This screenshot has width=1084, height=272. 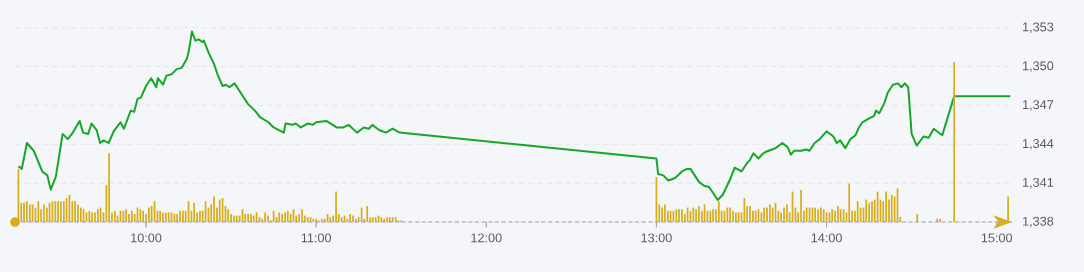 What do you see at coordinates (146, 238) in the screenshot?
I see `x-tick-label: 10:00` at bounding box center [146, 238].